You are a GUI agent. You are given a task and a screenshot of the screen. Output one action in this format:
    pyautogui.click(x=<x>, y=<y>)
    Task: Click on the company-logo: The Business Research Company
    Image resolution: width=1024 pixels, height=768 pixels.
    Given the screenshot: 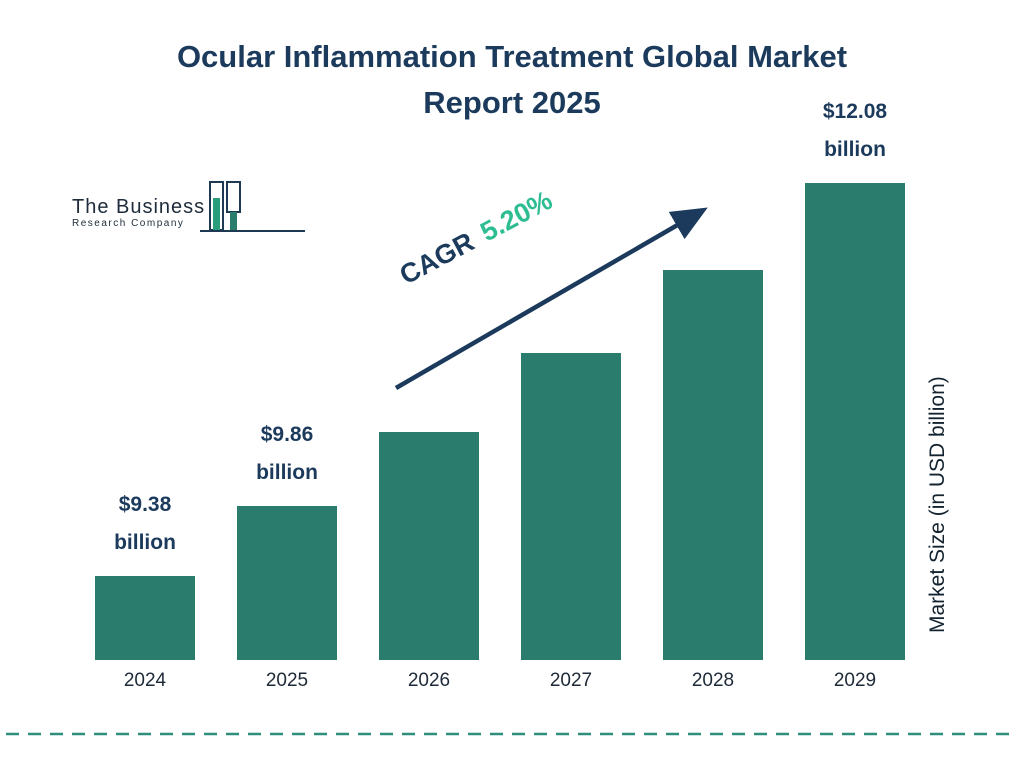 What is the action you would take?
    pyautogui.click(x=188, y=216)
    